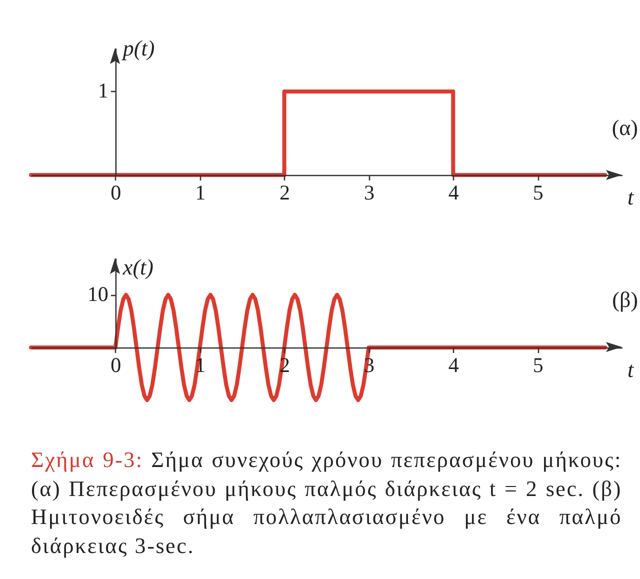 This screenshot has width=640, height=579. Describe the element at coordinates (200, 192) in the screenshot. I see `x-tick-label: 1` at that location.